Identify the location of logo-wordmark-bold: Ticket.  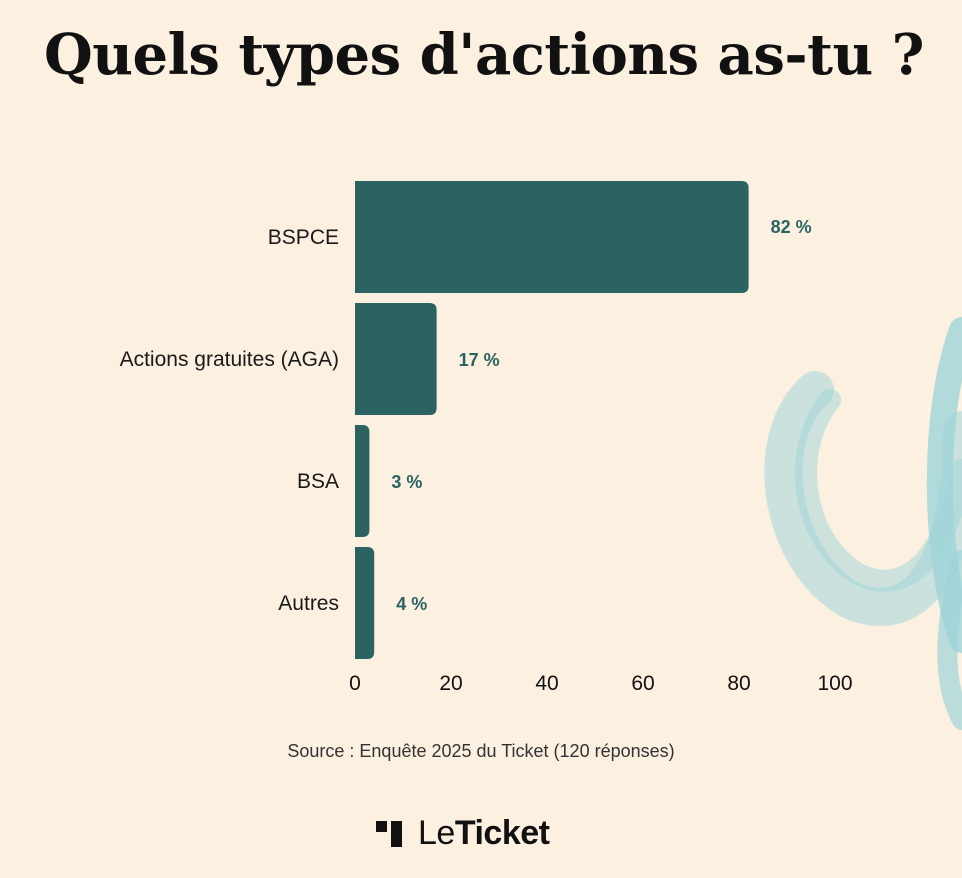
(502, 833).